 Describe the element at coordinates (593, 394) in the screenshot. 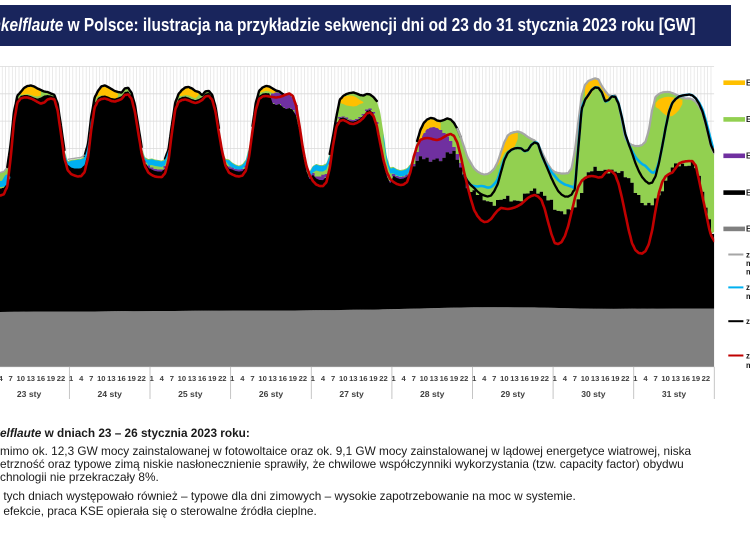

I see `svg-text: 30 sty` at that location.